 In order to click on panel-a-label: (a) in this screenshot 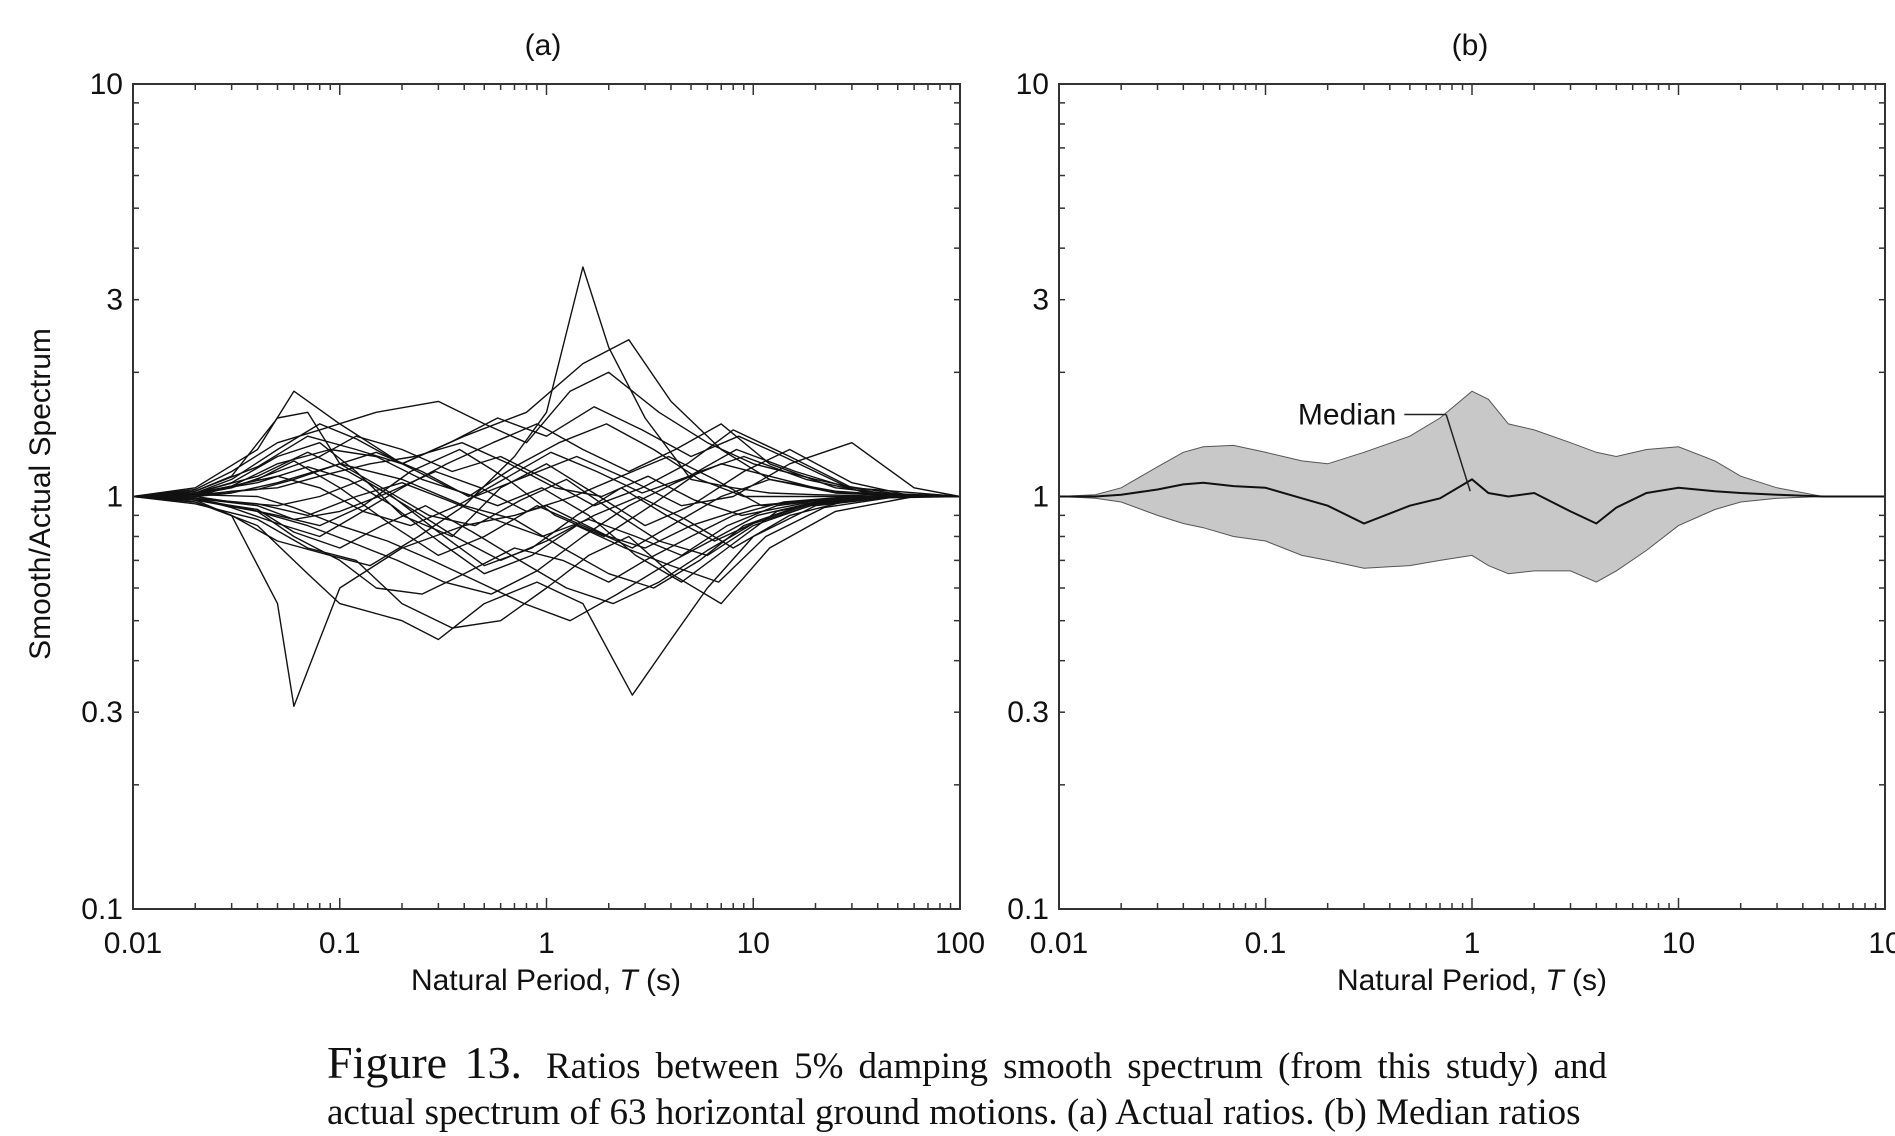, I will do `click(543, 45)`.